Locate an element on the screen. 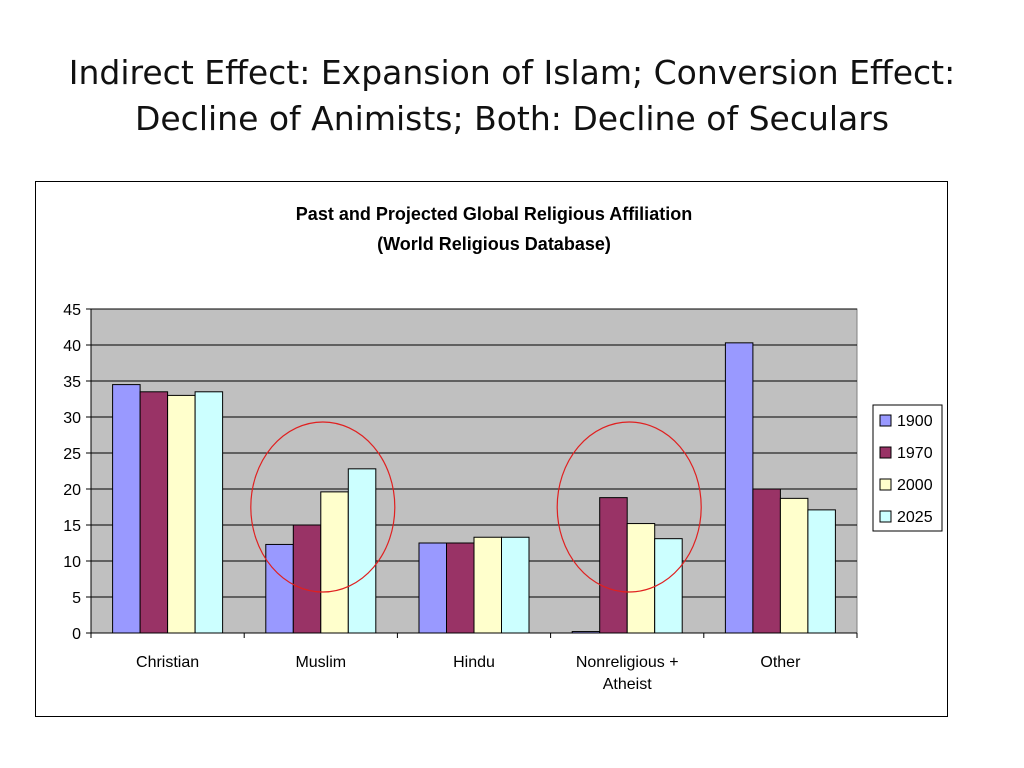 This screenshot has height=768, width=1024. x-category-label: Atheist is located at coordinates (627, 684).